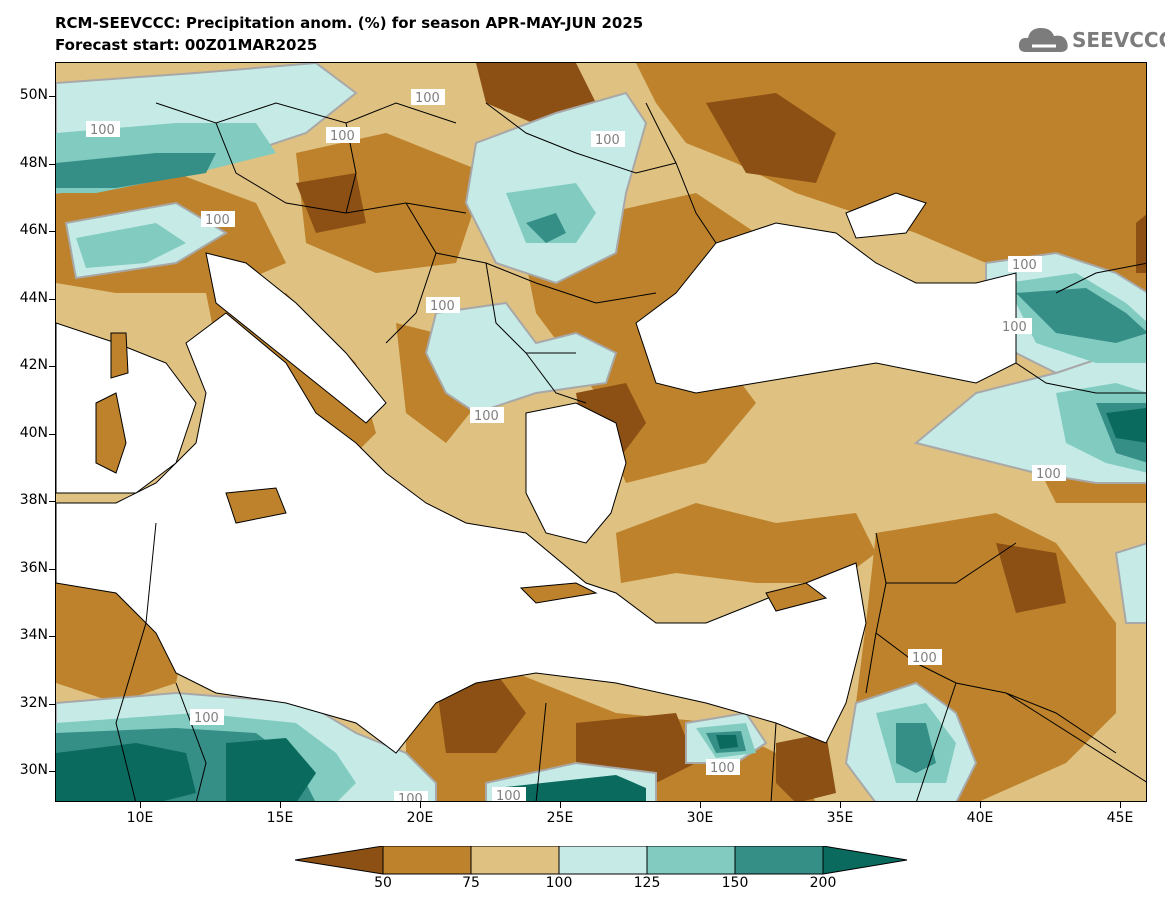 Image resolution: width=1165 pixels, height=907 pixels. I want to click on latitude-label: 32N, so click(33, 702).